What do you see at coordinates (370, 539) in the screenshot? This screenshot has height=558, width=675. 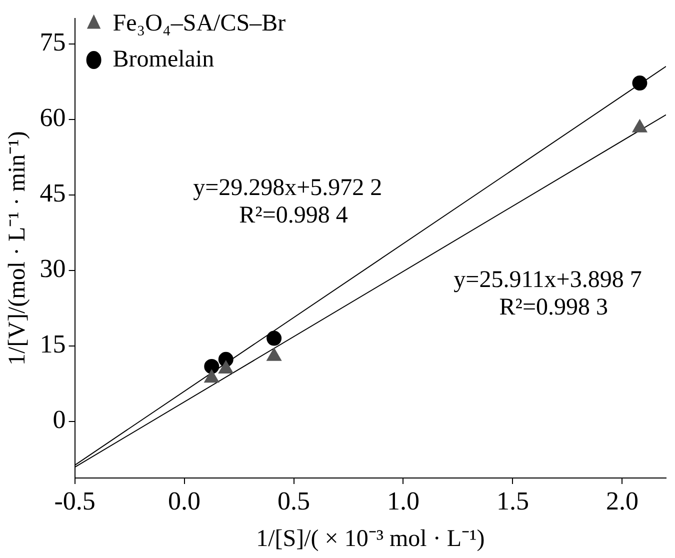 I see `x-axis-title: 1/[S]/( × 10⁻³ mol · L⁻¹)` at bounding box center [370, 539].